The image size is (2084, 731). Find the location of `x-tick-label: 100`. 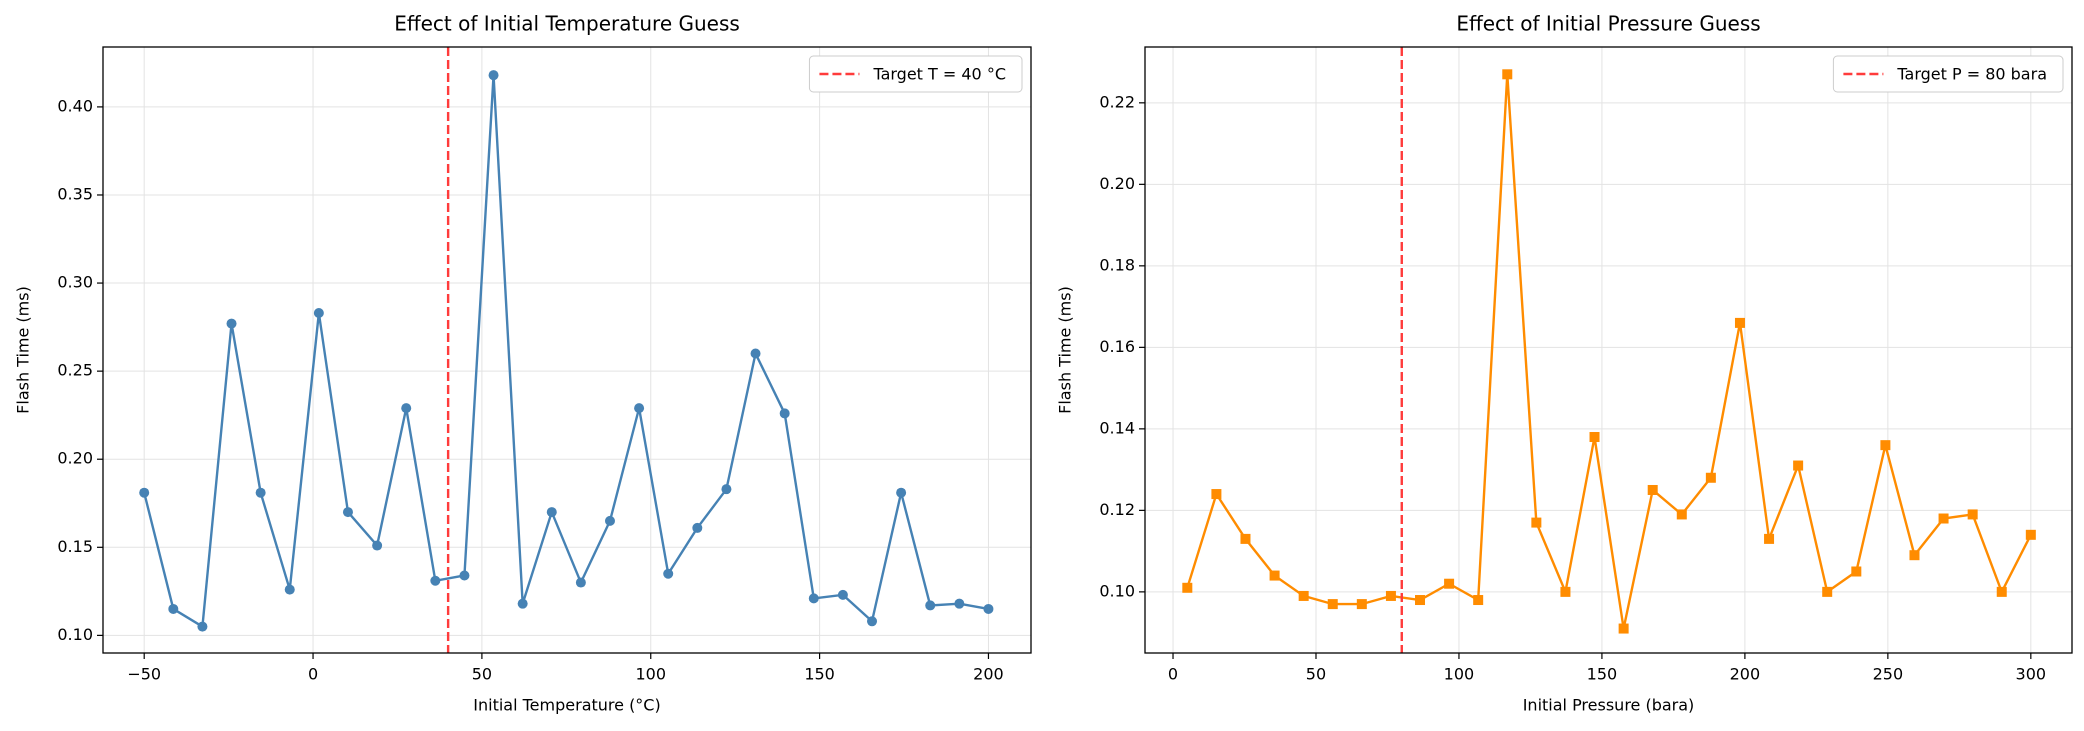

x-tick-label: 100 is located at coordinates (650, 674).